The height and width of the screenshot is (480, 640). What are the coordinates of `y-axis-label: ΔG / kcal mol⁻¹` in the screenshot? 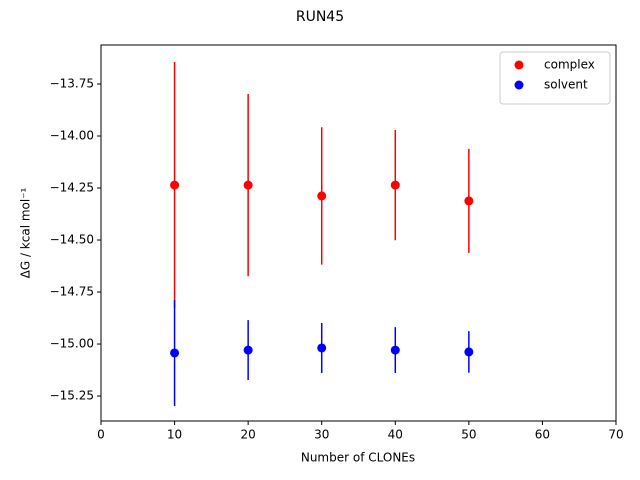 It's located at (26, 232).